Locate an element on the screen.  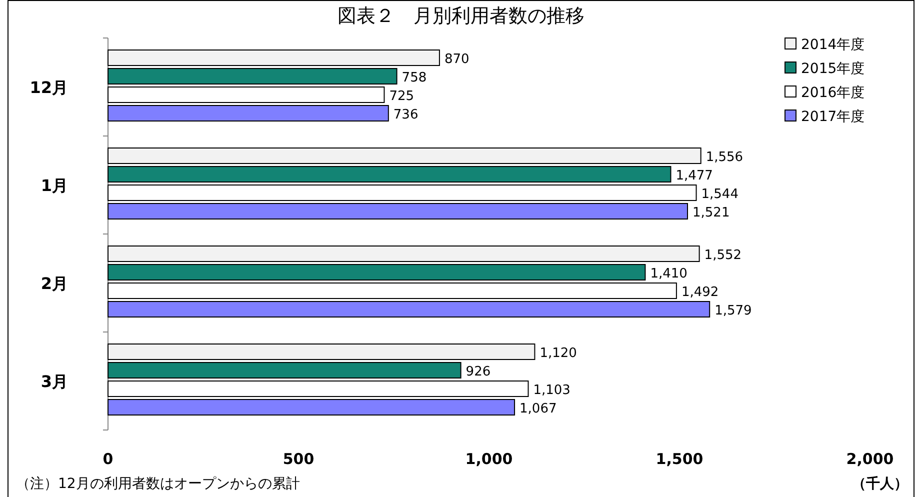
x-tick-label: 1,500 is located at coordinates (680, 459).